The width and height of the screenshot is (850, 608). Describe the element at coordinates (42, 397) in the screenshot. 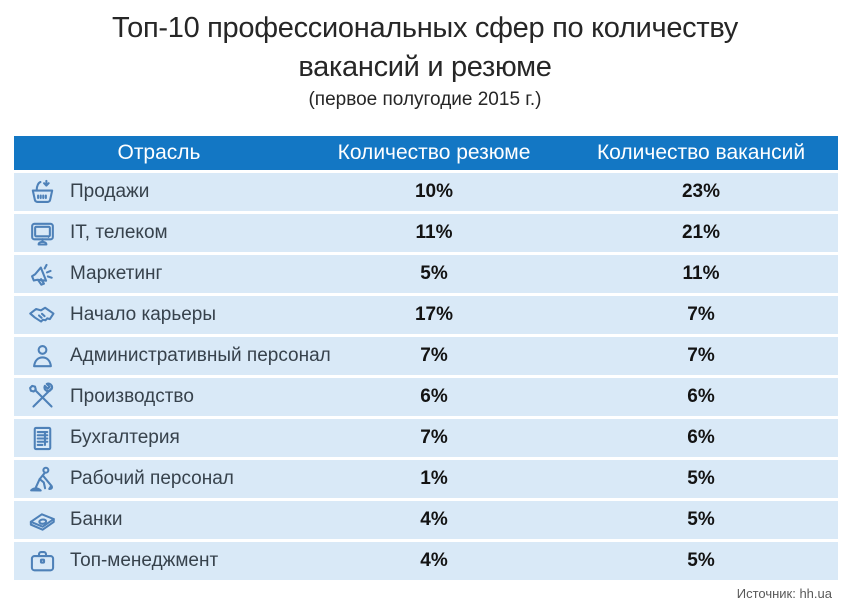

I see `tools-icon` at that location.